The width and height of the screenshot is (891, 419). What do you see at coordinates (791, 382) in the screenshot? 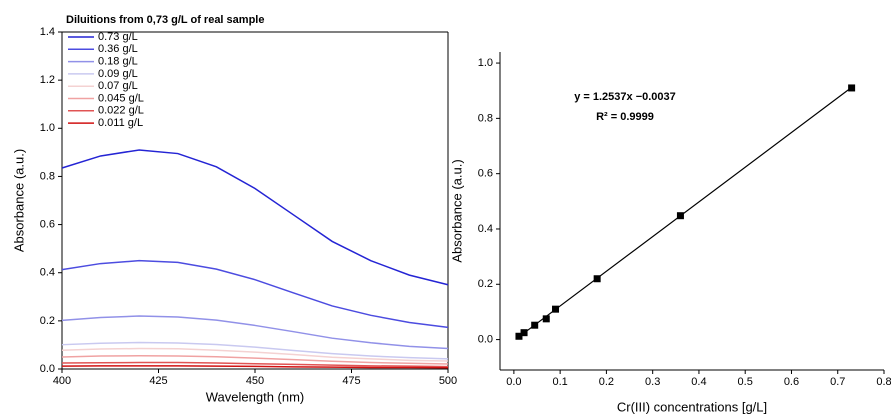
I see `x-tick-label: 0.6` at bounding box center [791, 382].